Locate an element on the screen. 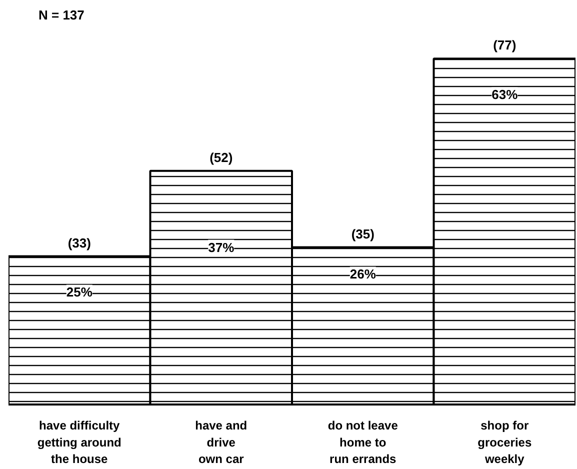 Image resolution: width=577 pixels, height=469 pixels. data-label: (35) is located at coordinates (362, 234).